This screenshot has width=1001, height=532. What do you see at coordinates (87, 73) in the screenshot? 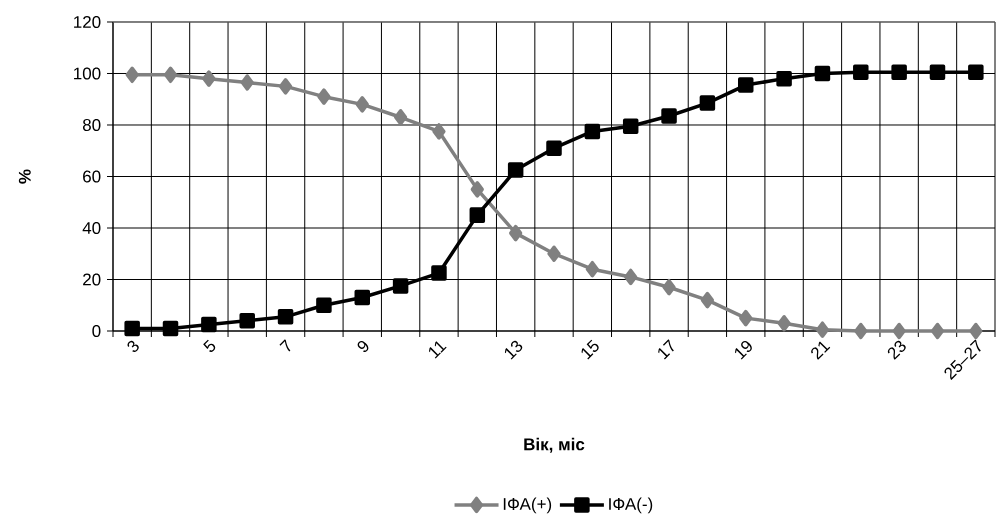
I see `y-tick-label: 100` at bounding box center [87, 73].